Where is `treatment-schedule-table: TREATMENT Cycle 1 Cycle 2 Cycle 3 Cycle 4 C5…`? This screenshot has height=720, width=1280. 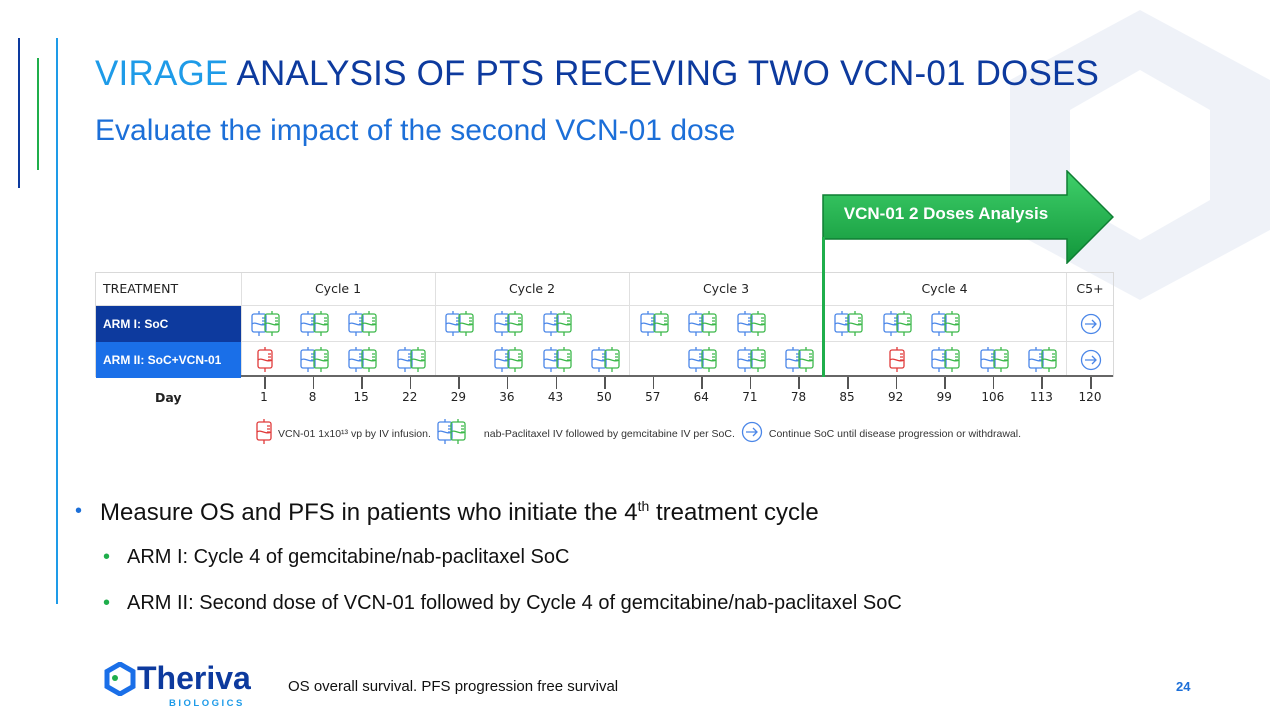 treatment-schedule-table: TREATMENT Cycle 1 Cycle 2 Cycle 3 Cycle 4 C5… is located at coordinates (604, 325).